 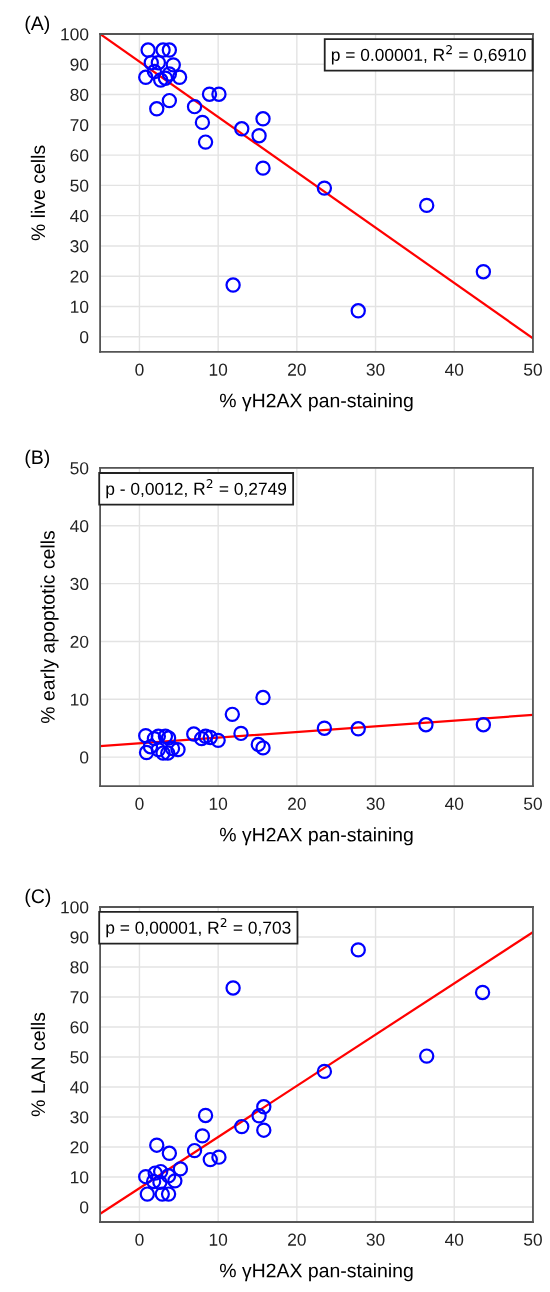 I want to click on annotation: p - 0,0012, R$^{2}$ = 0,2749, so click(x=196, y=489).